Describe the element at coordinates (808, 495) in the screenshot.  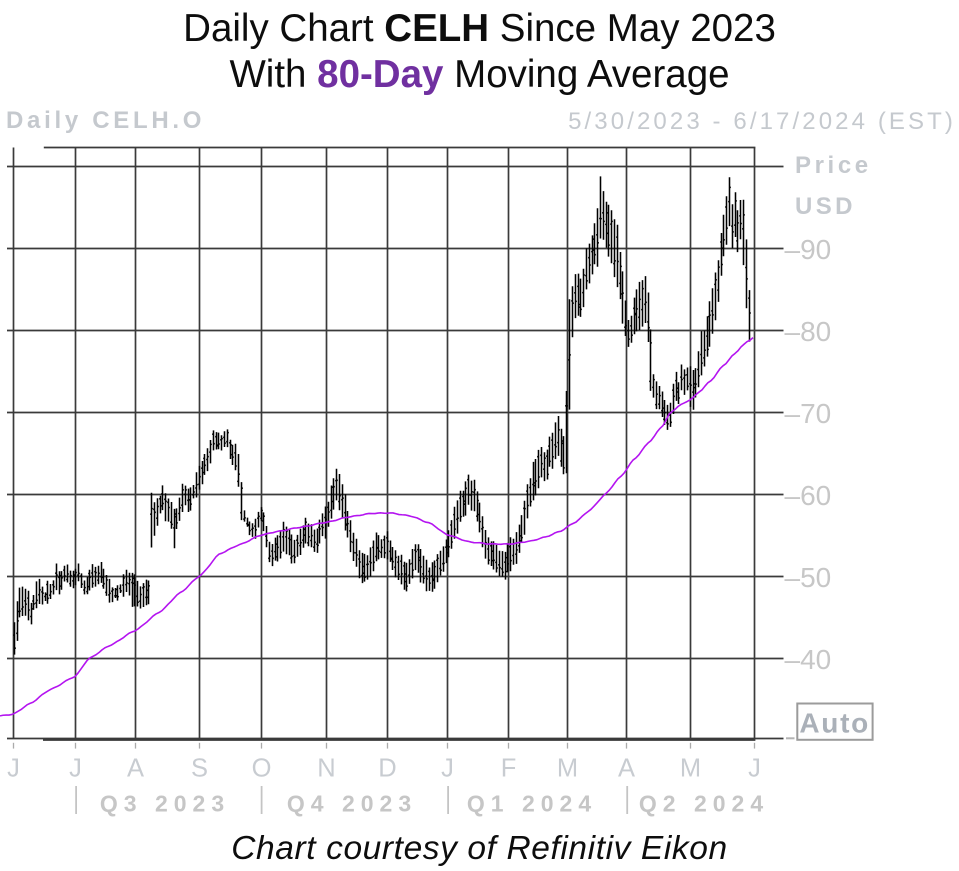
I see `svg-text: –60` at that location.